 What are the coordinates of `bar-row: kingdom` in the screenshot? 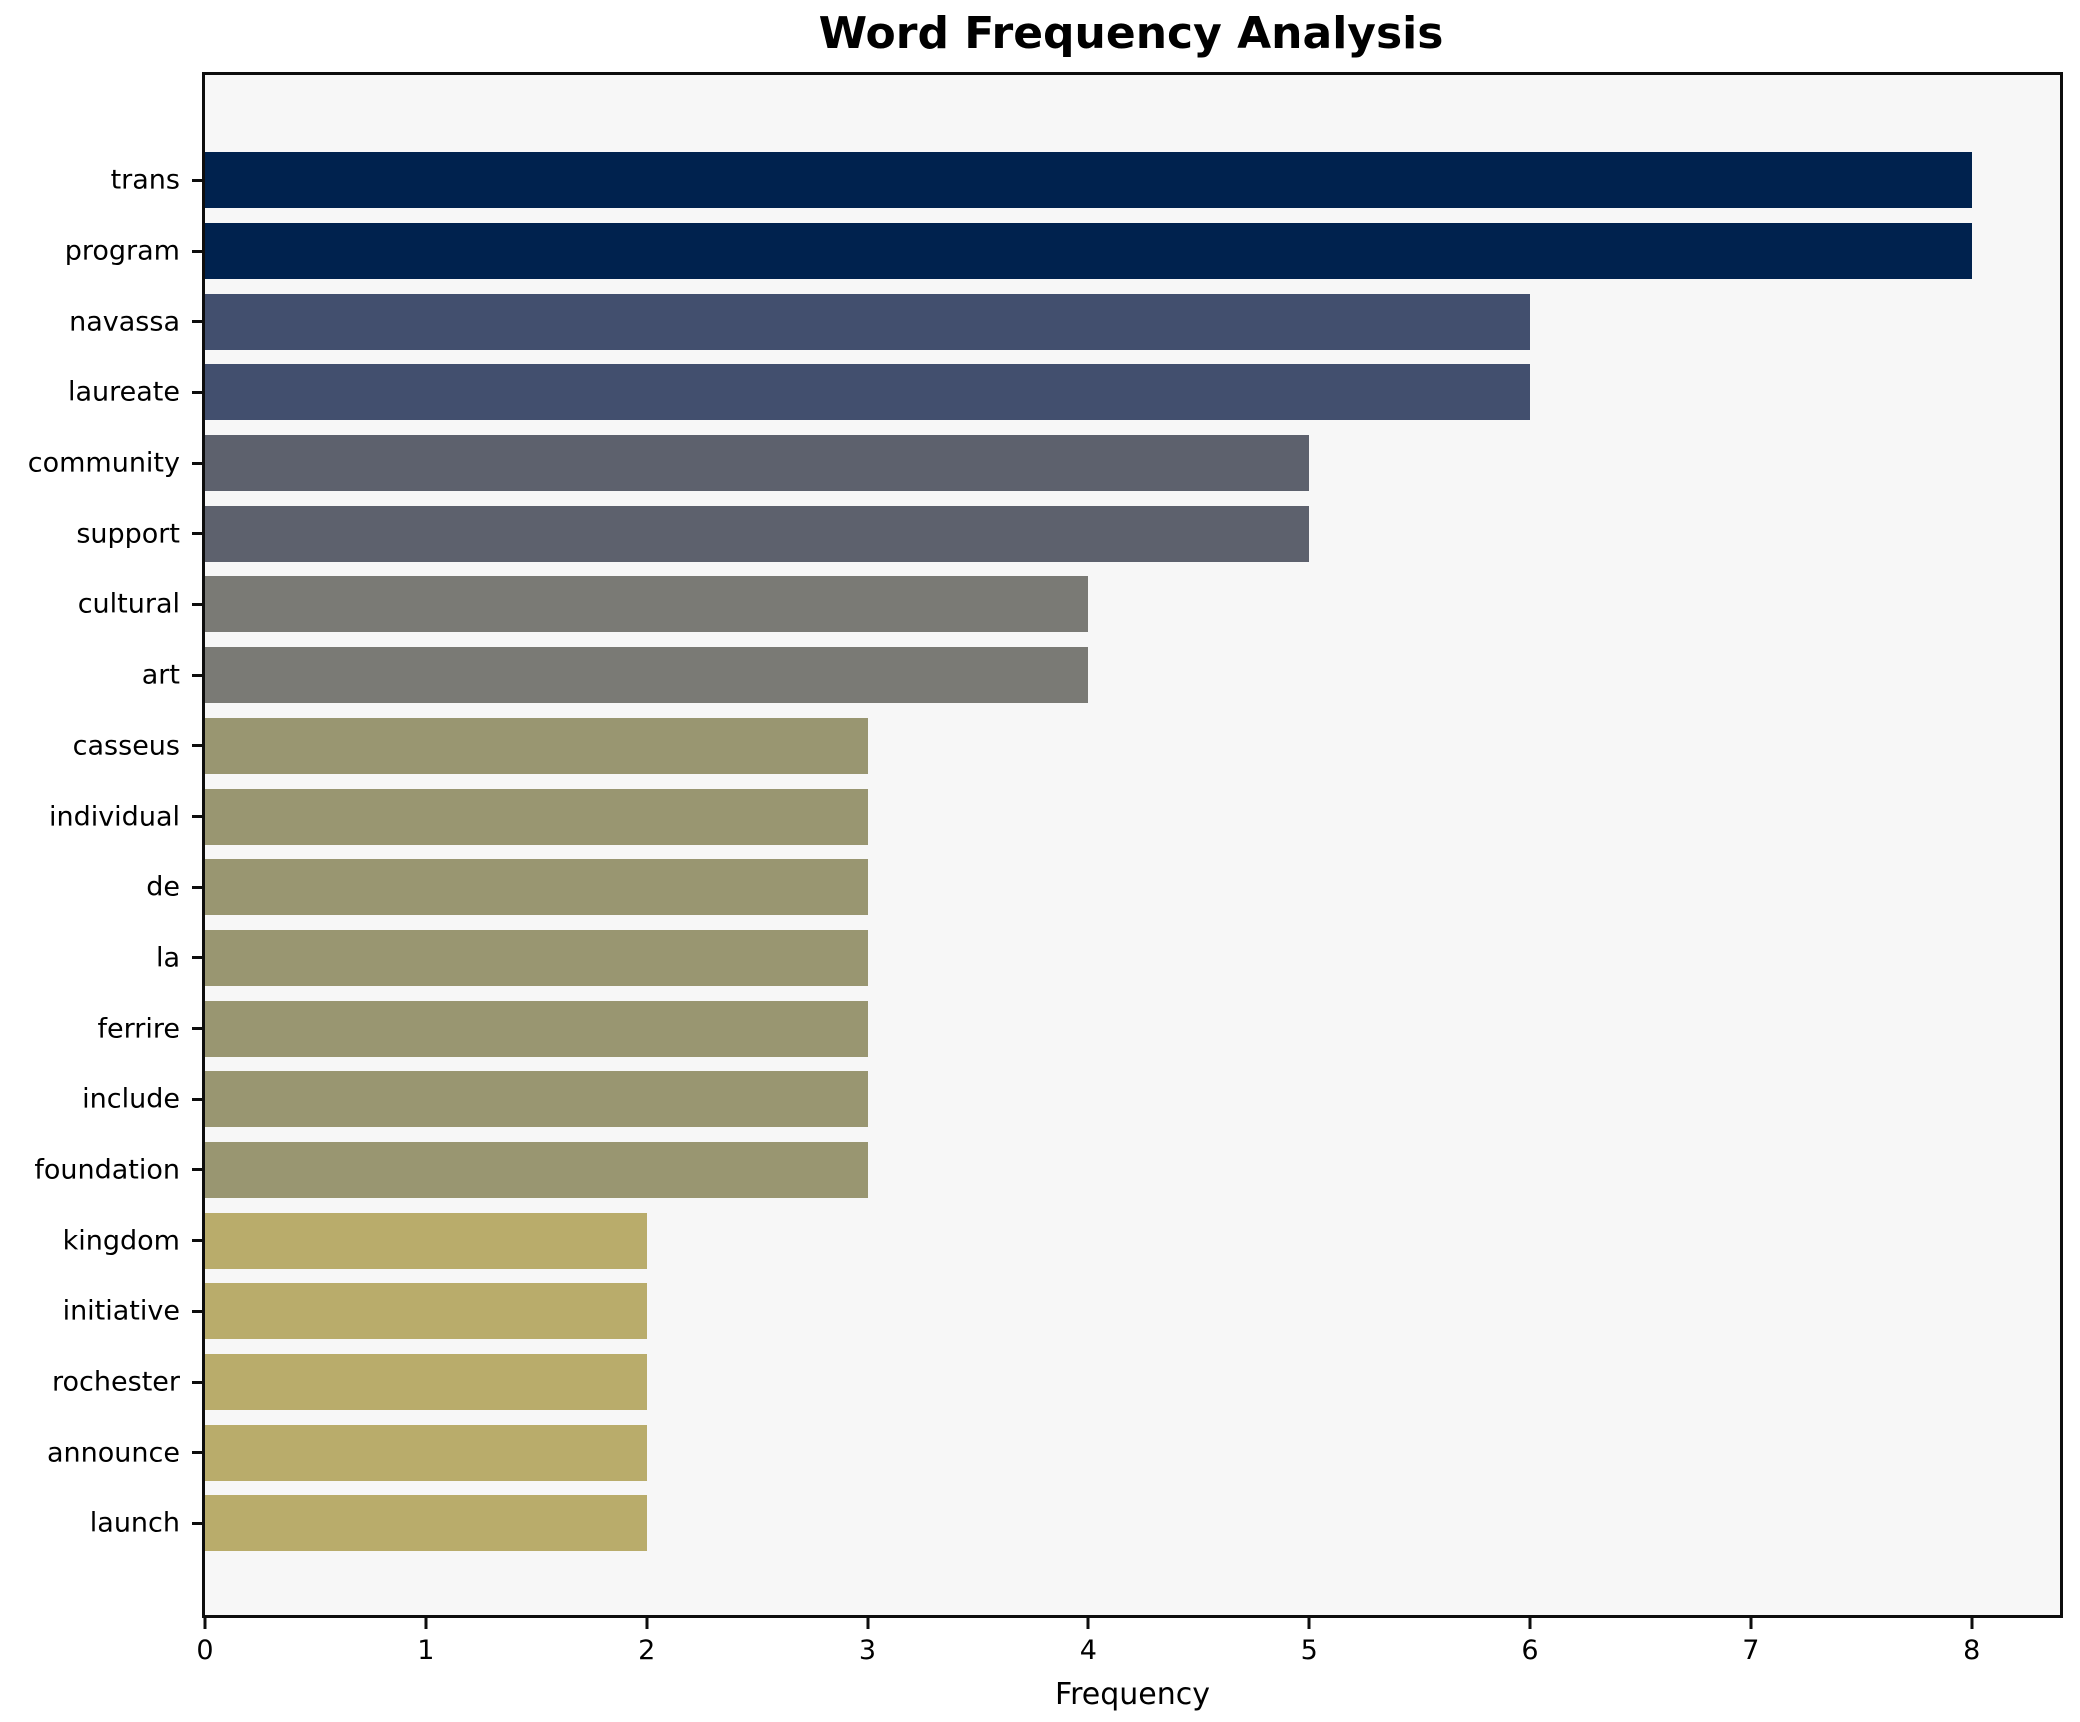 It's located at (1061, 1240).